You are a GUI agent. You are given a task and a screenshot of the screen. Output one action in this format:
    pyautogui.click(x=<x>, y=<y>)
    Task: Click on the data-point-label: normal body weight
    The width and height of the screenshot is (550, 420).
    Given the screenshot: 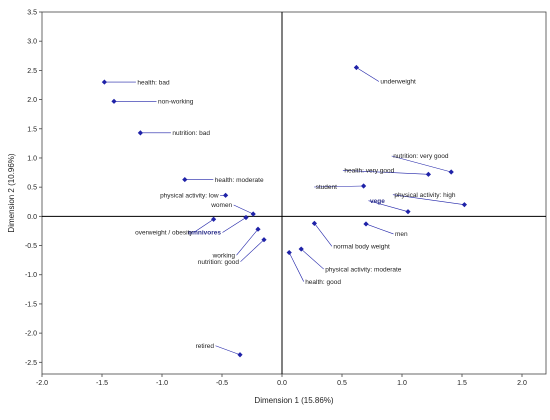 What is the action you would take?
    pyautogui.click(x=361, y=247)
    